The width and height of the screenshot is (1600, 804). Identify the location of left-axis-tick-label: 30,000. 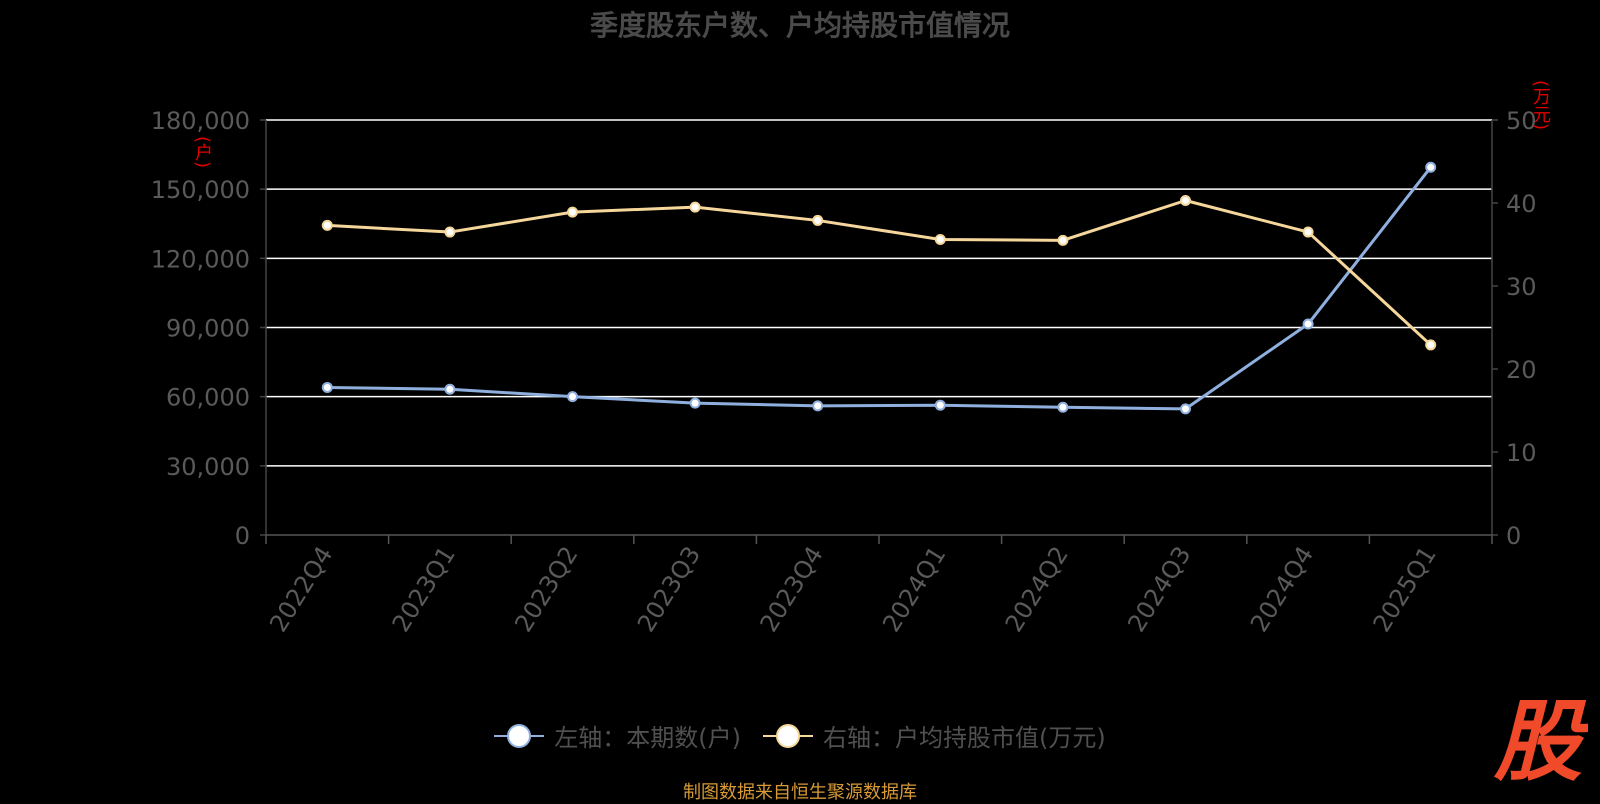
(208, 467).